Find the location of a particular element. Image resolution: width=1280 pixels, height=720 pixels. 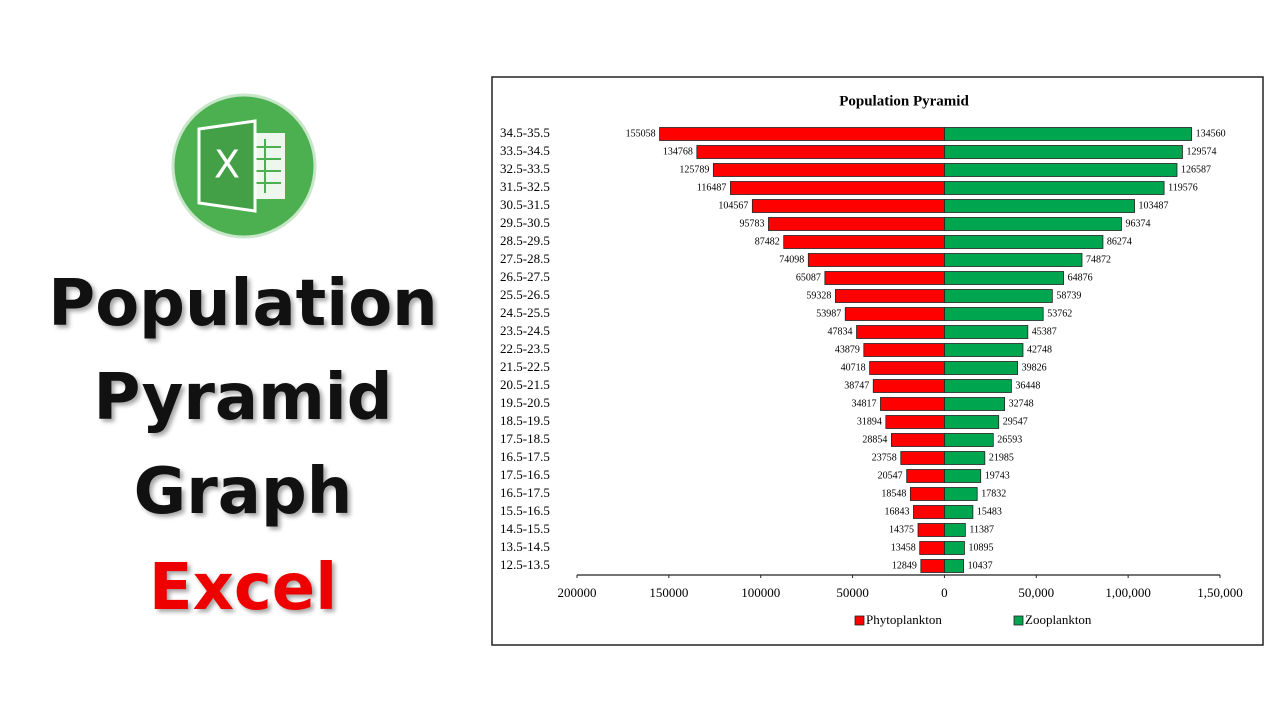

value-label: 26593 is located at coordinates (1009, 439).